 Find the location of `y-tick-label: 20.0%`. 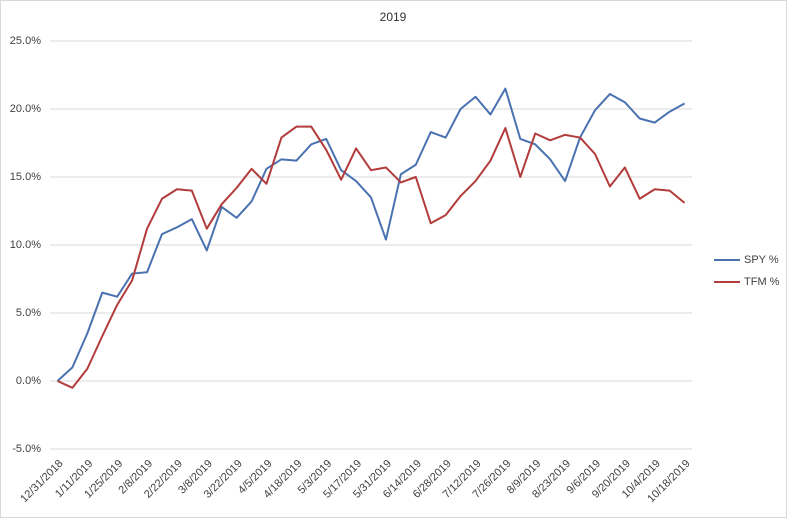

y-tick-label: 20.0% is located at coordinates (25, 109).